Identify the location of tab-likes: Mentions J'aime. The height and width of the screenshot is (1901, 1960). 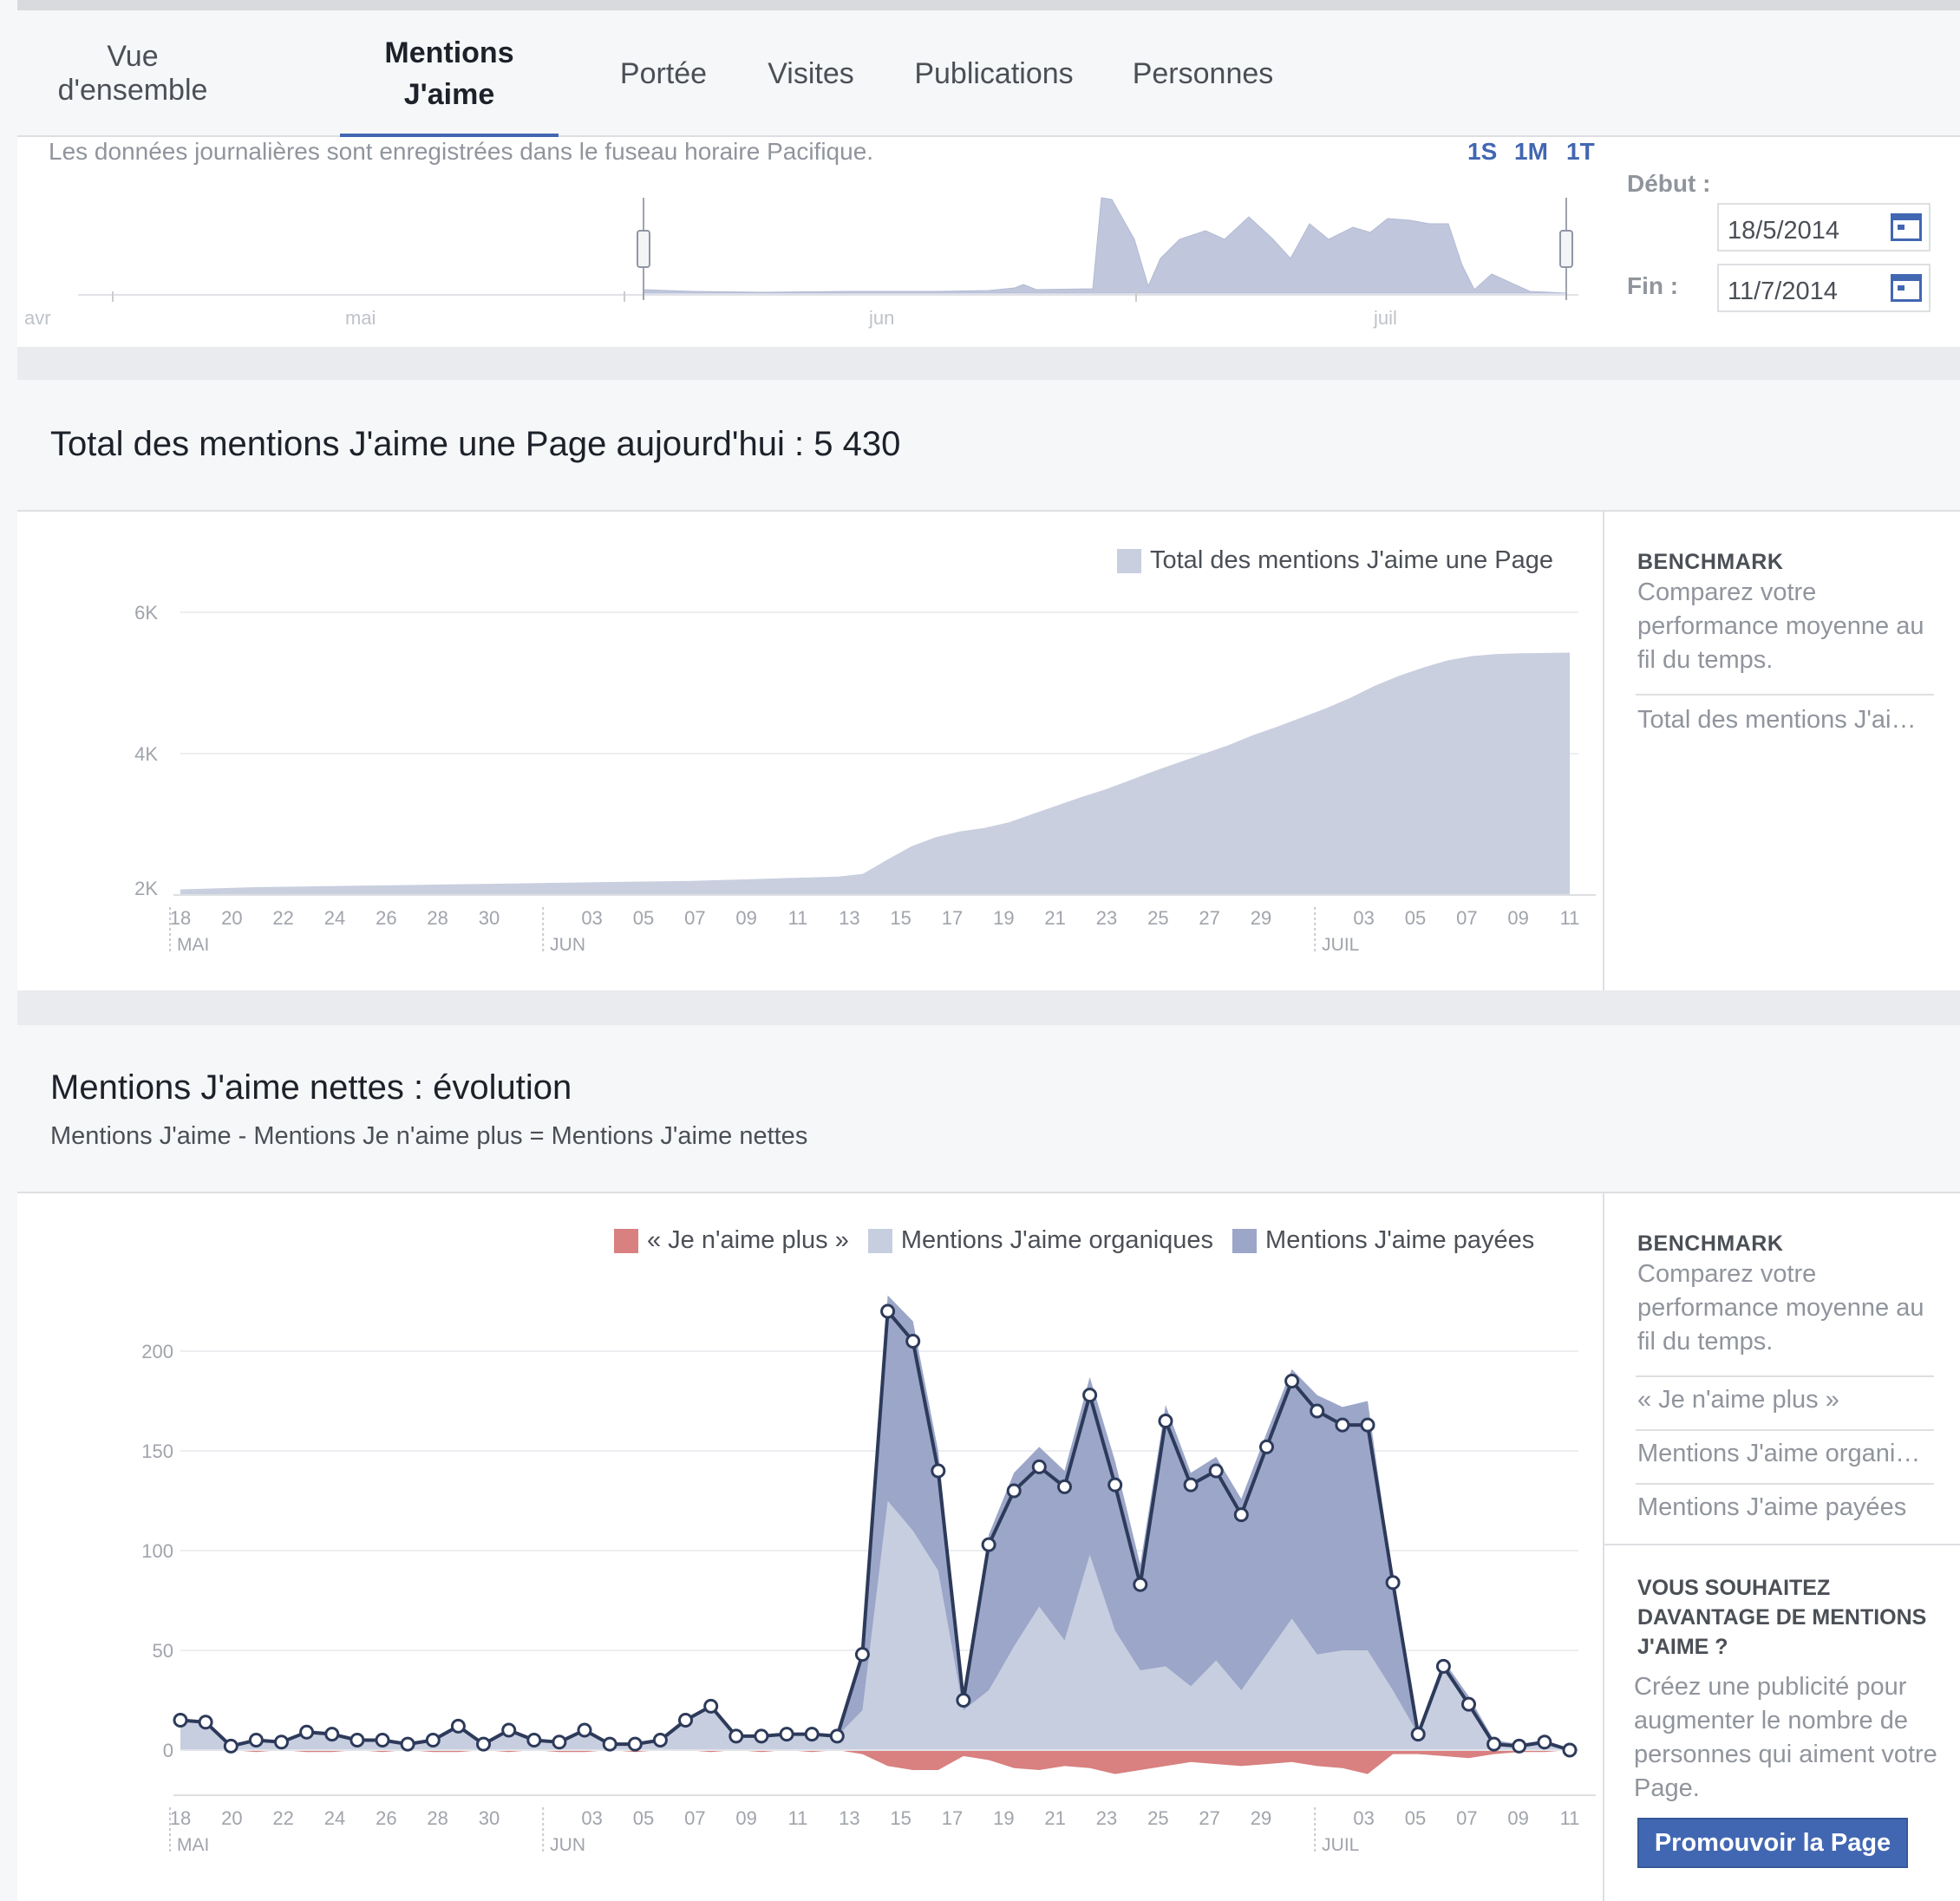
(449, 74).